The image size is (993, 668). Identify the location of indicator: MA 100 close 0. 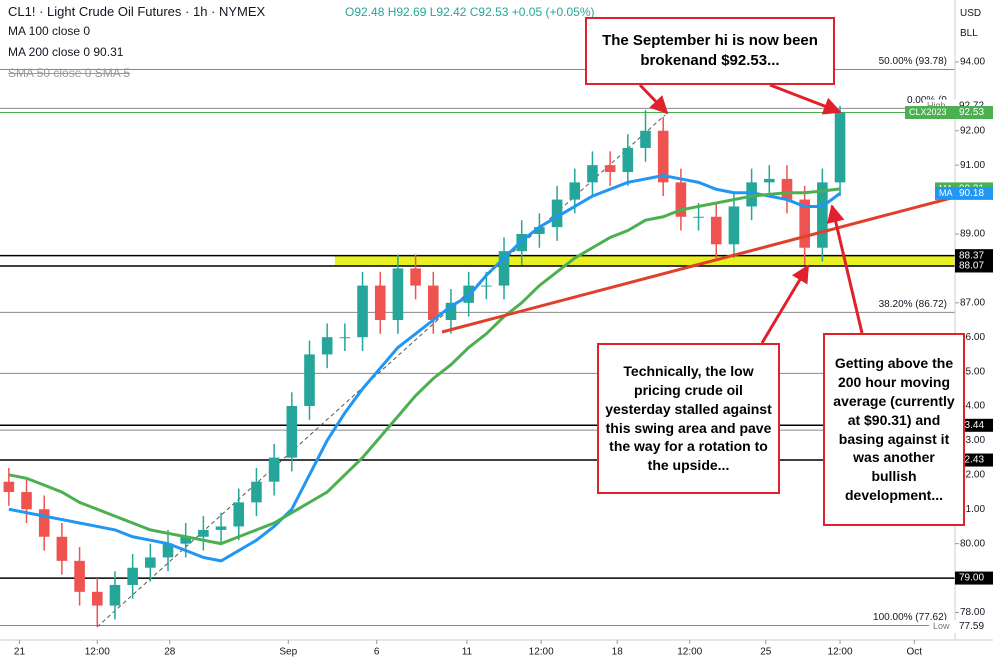
(49, 31).